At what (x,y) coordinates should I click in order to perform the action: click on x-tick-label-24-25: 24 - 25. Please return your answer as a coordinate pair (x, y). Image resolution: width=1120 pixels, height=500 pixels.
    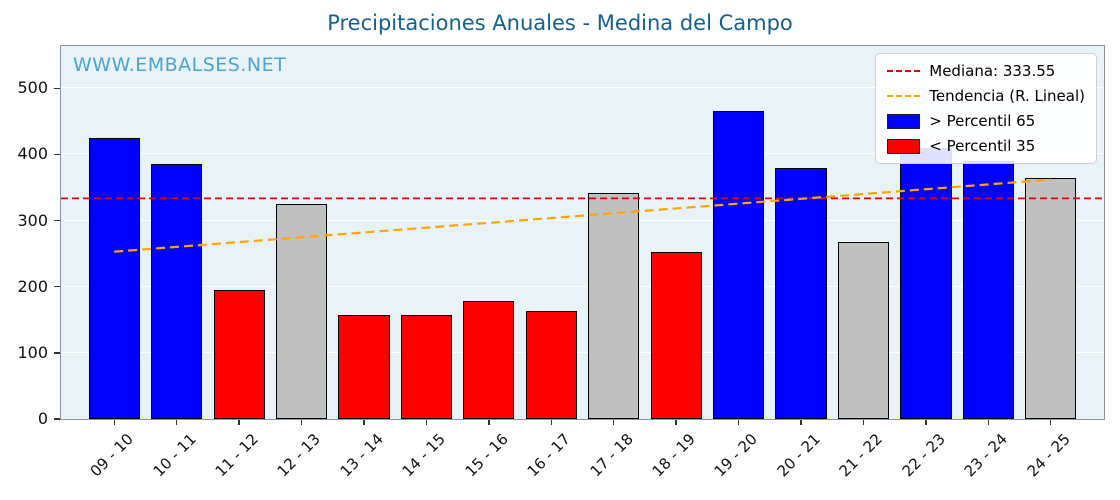
    Looking at the image, I should click on (1048, 455).